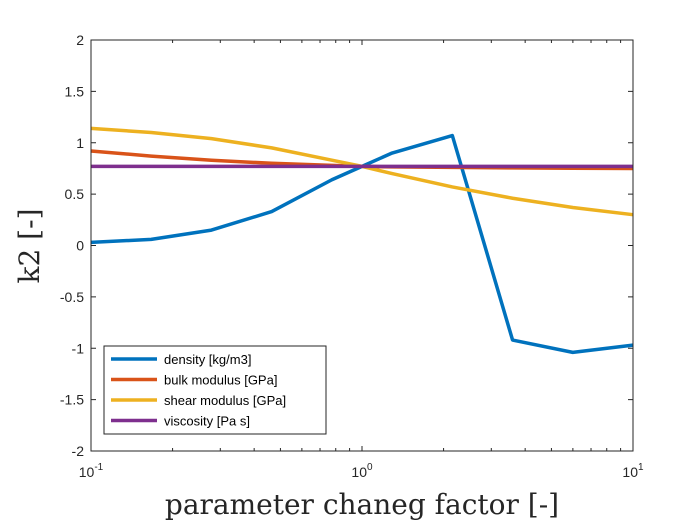  I want to click on y-tick-label: -1, so click(78, 348).